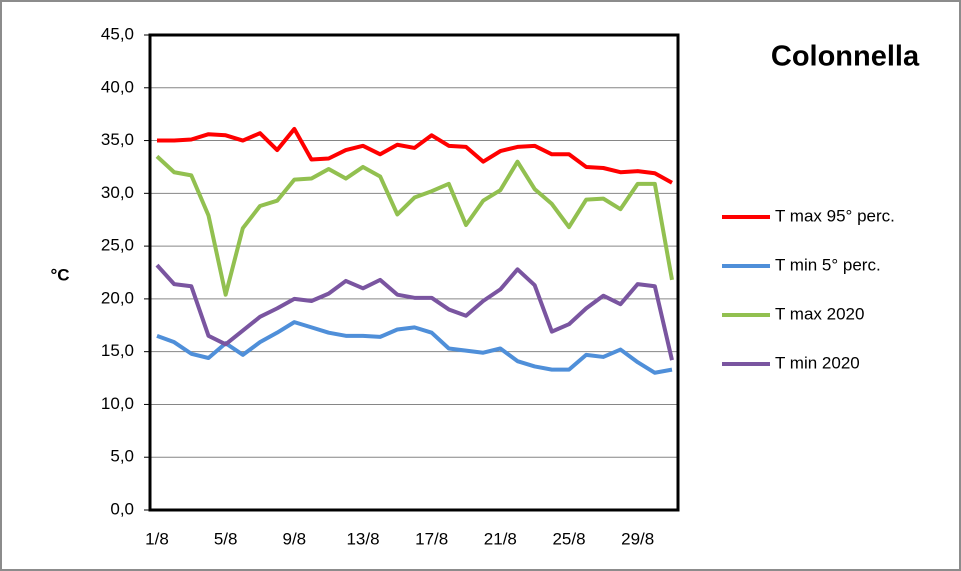 The image size is (961, 571). What do you see at coordinates (828, 264) in the screenshot?
I see `legend-label: T min 5° perc.` at bounding box center [828, 264].